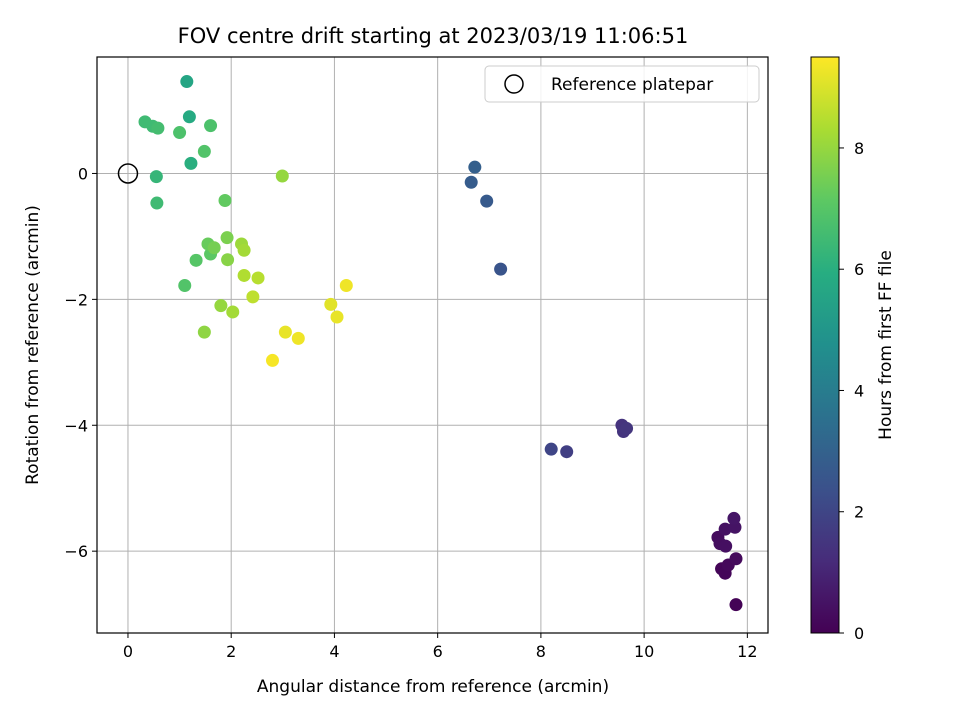  Describe the element at coordinates (859, 512) in the screenshot. I see `colorbar-tick-label: 2` at that location.